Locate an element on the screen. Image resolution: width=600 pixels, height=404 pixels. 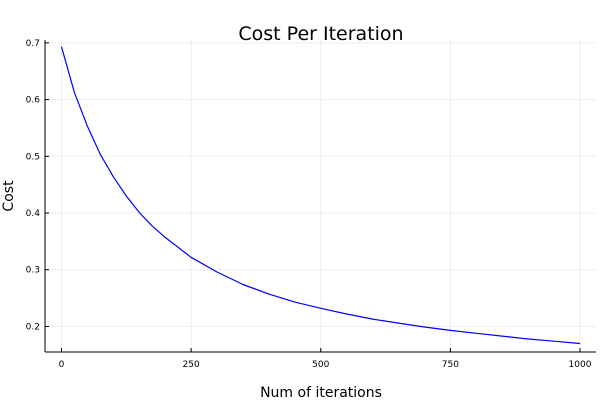
y-tick-label: 0.6 is located at coordinates (33, 101).